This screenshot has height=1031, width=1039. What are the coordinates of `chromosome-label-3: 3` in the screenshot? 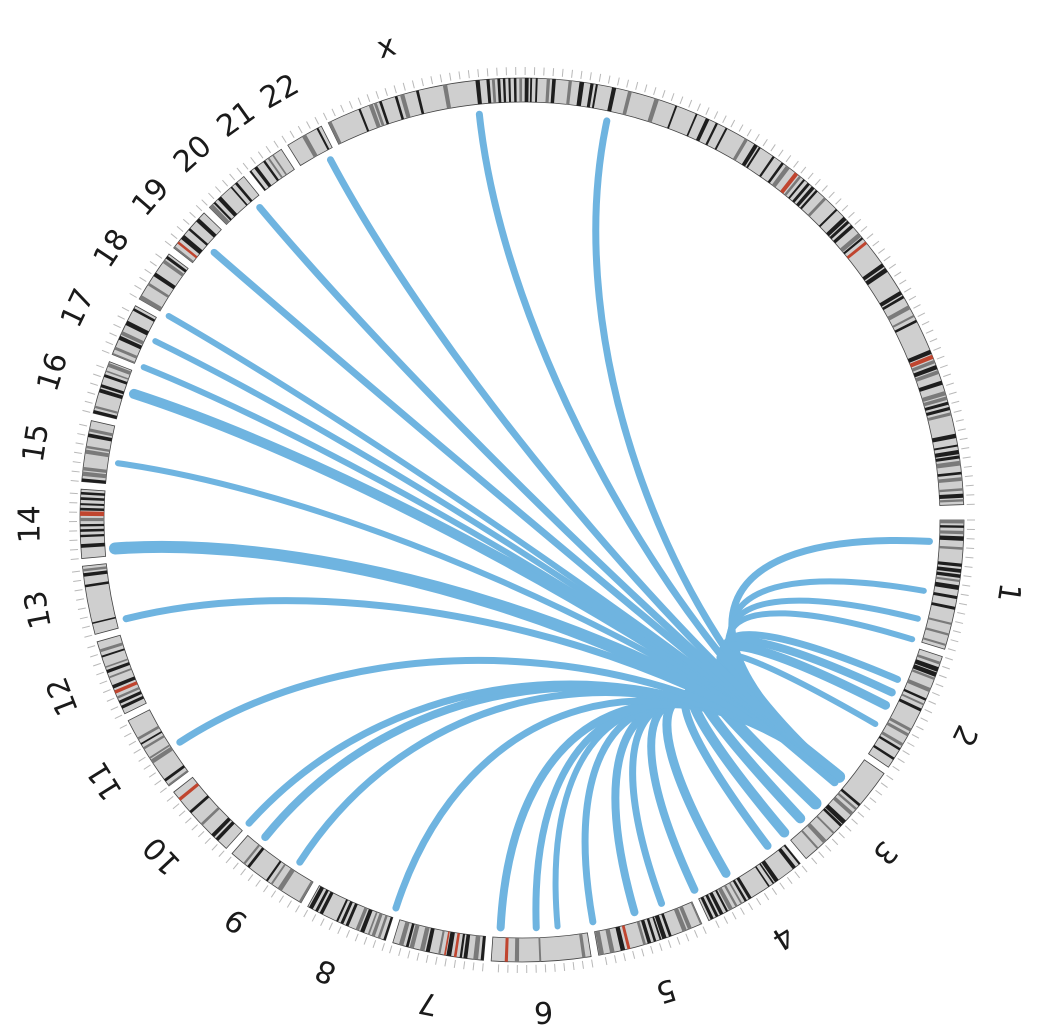 It's located at (884, 853).